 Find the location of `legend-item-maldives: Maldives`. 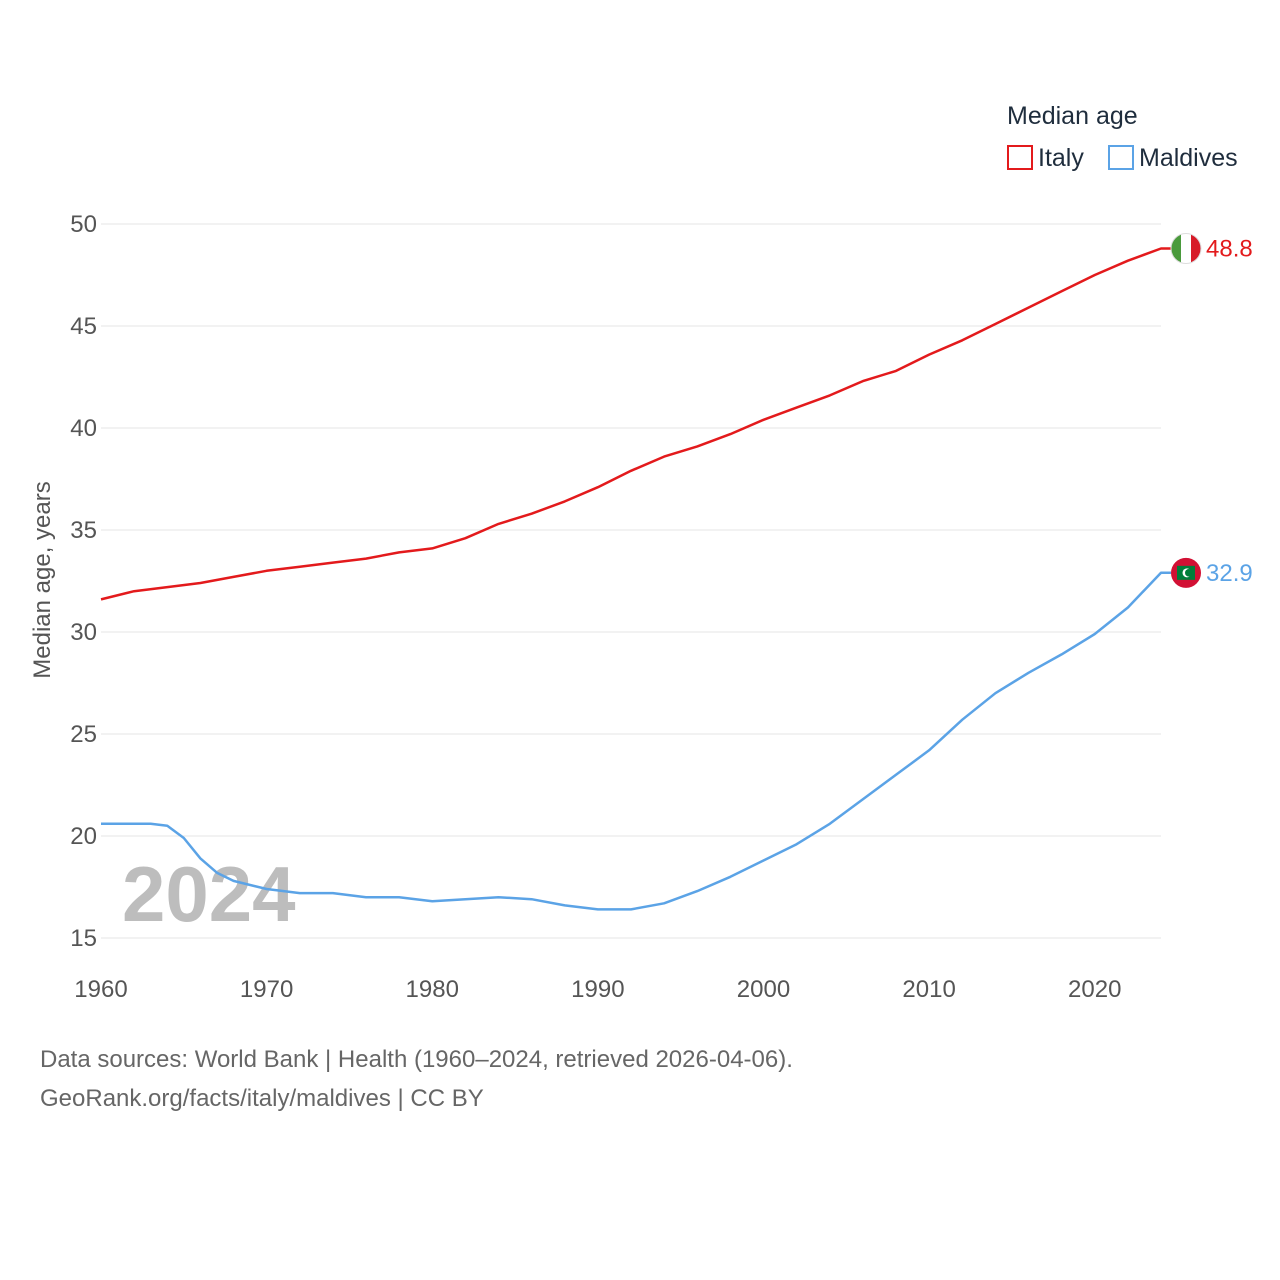

legend-item-maldives: Maldives is located at coordinates (1173, 158).